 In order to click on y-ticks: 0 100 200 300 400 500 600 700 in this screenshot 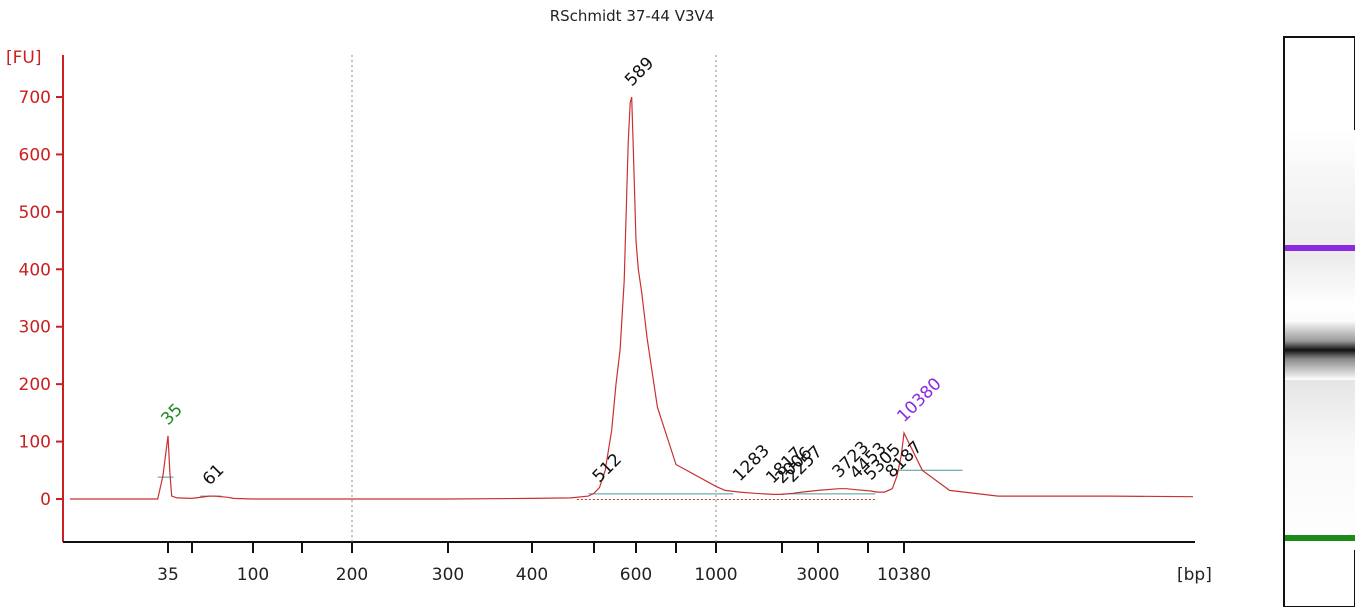, I will do `click(41, 299)`.